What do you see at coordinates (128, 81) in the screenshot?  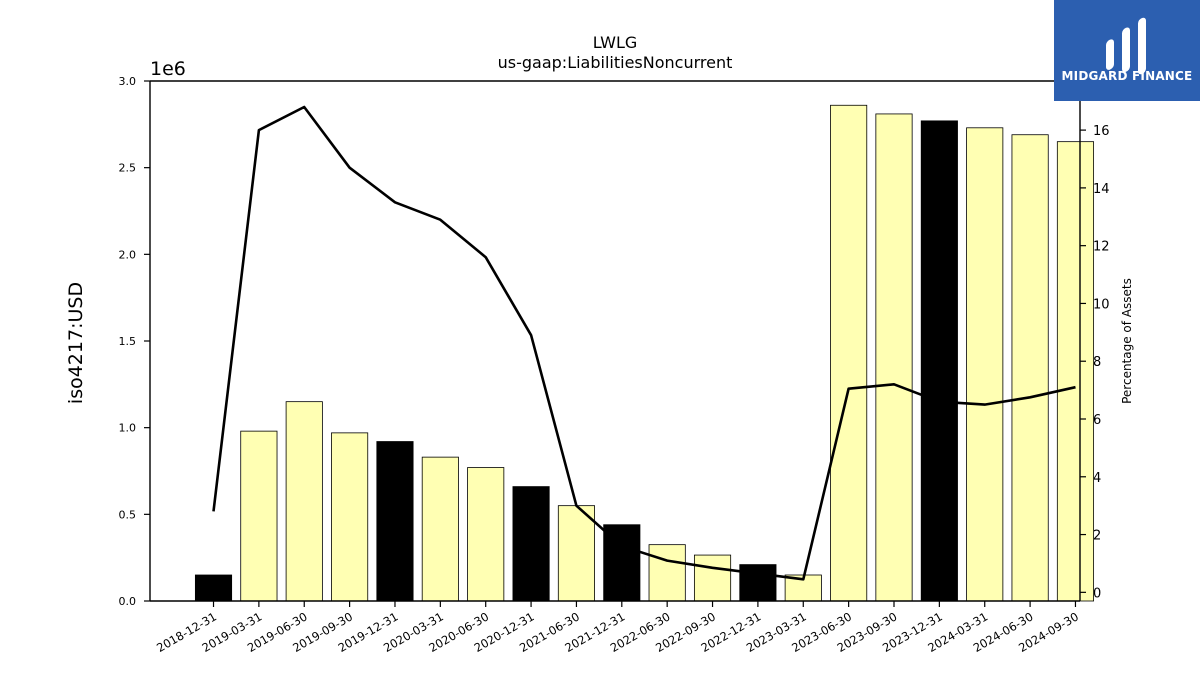 I see `y-tick-label: 3.0` at bounding box center [128, 81].